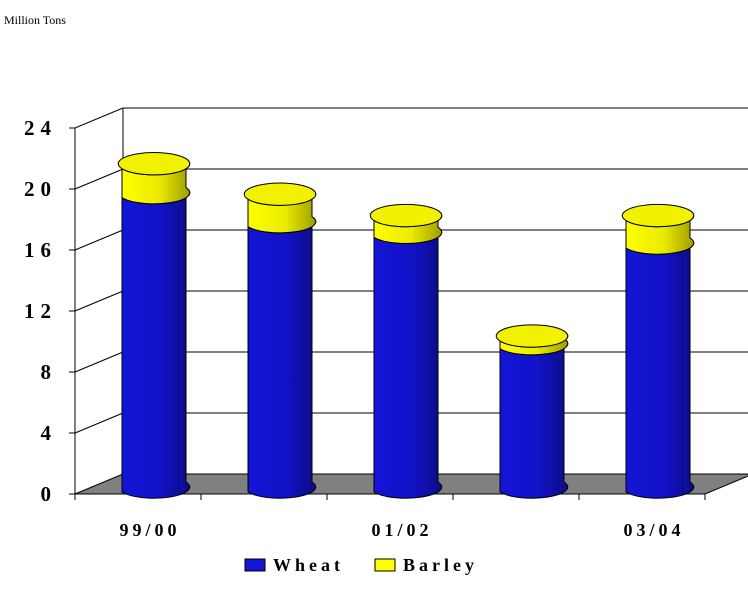  Describe the element at coordinates (49, 433) in the screenshot. I see `y-tick-label: 4` at that location.